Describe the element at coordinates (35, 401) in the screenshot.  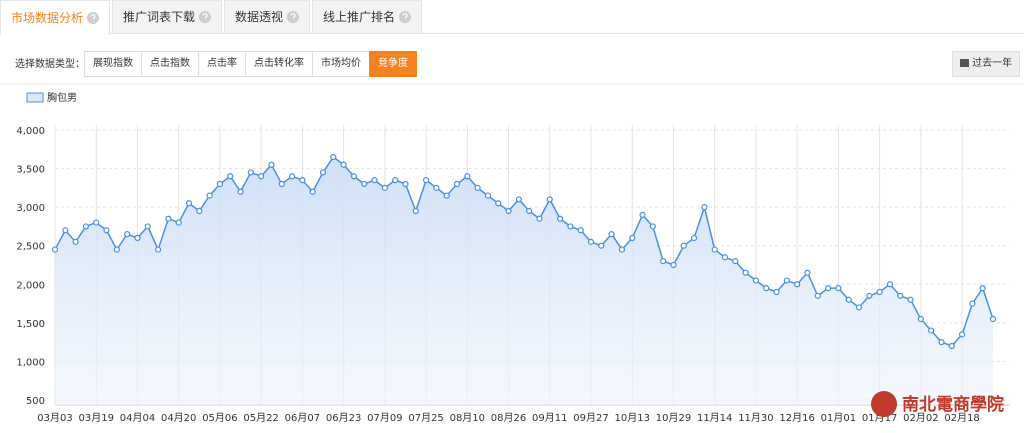
I see `y-tick-label: 500` at that location.